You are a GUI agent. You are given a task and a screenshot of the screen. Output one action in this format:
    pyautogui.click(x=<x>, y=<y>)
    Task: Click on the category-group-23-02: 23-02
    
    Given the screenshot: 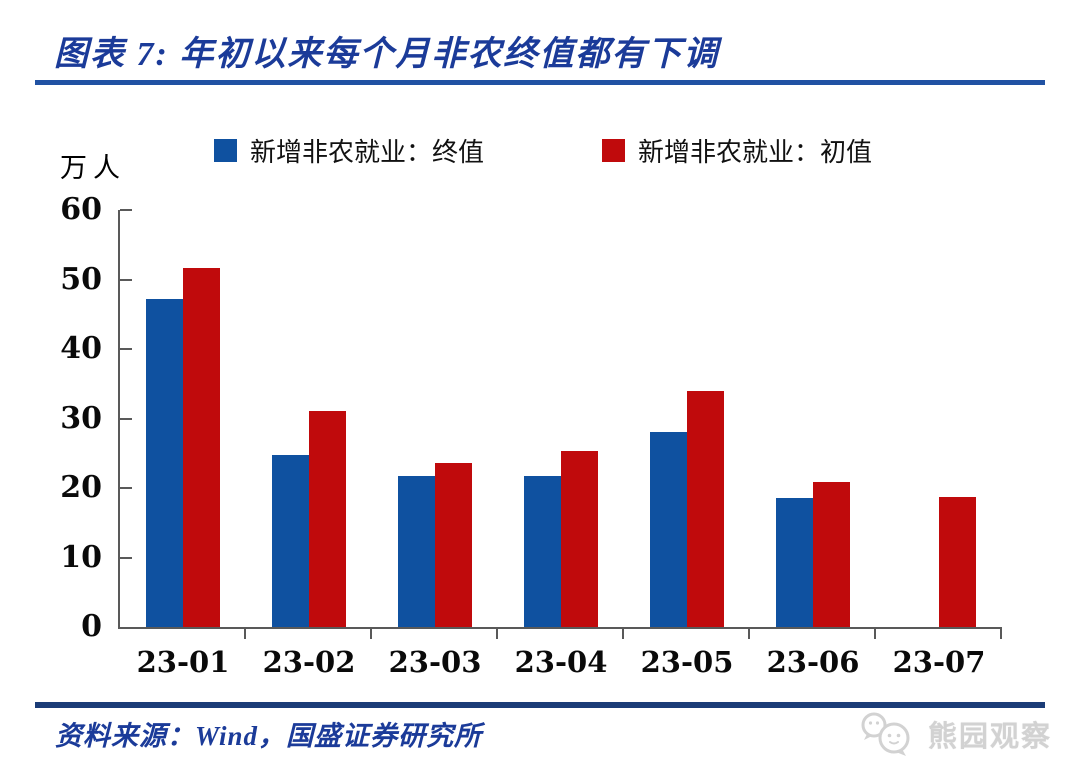 What is the action you would take?
    pyautogui.click(x=309, y=444)
    